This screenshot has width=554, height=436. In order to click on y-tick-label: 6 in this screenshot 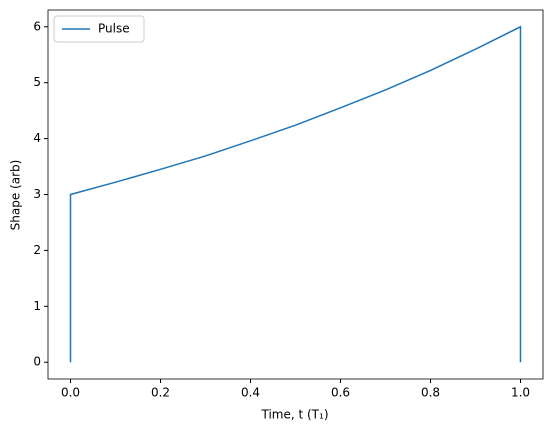, I will do `click(37, 26)`.